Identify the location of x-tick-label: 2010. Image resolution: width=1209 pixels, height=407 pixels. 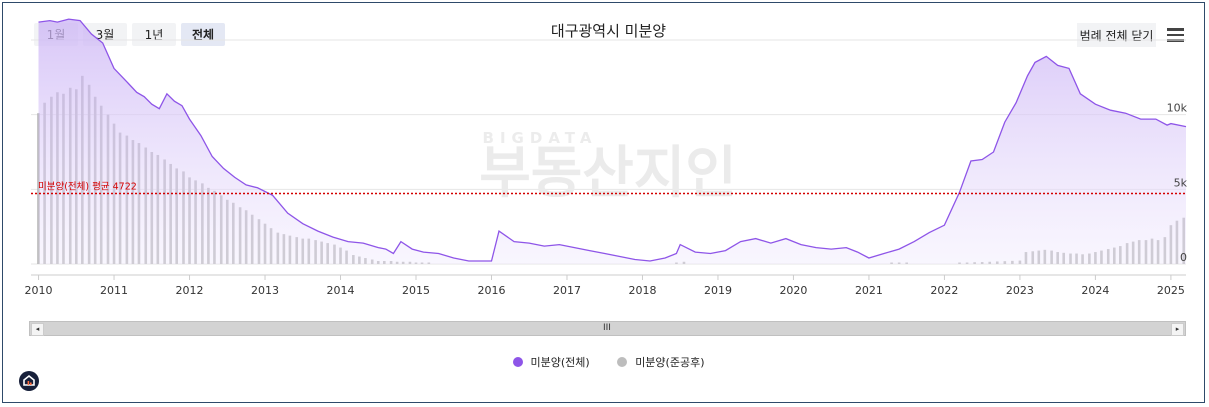
(39, 290).